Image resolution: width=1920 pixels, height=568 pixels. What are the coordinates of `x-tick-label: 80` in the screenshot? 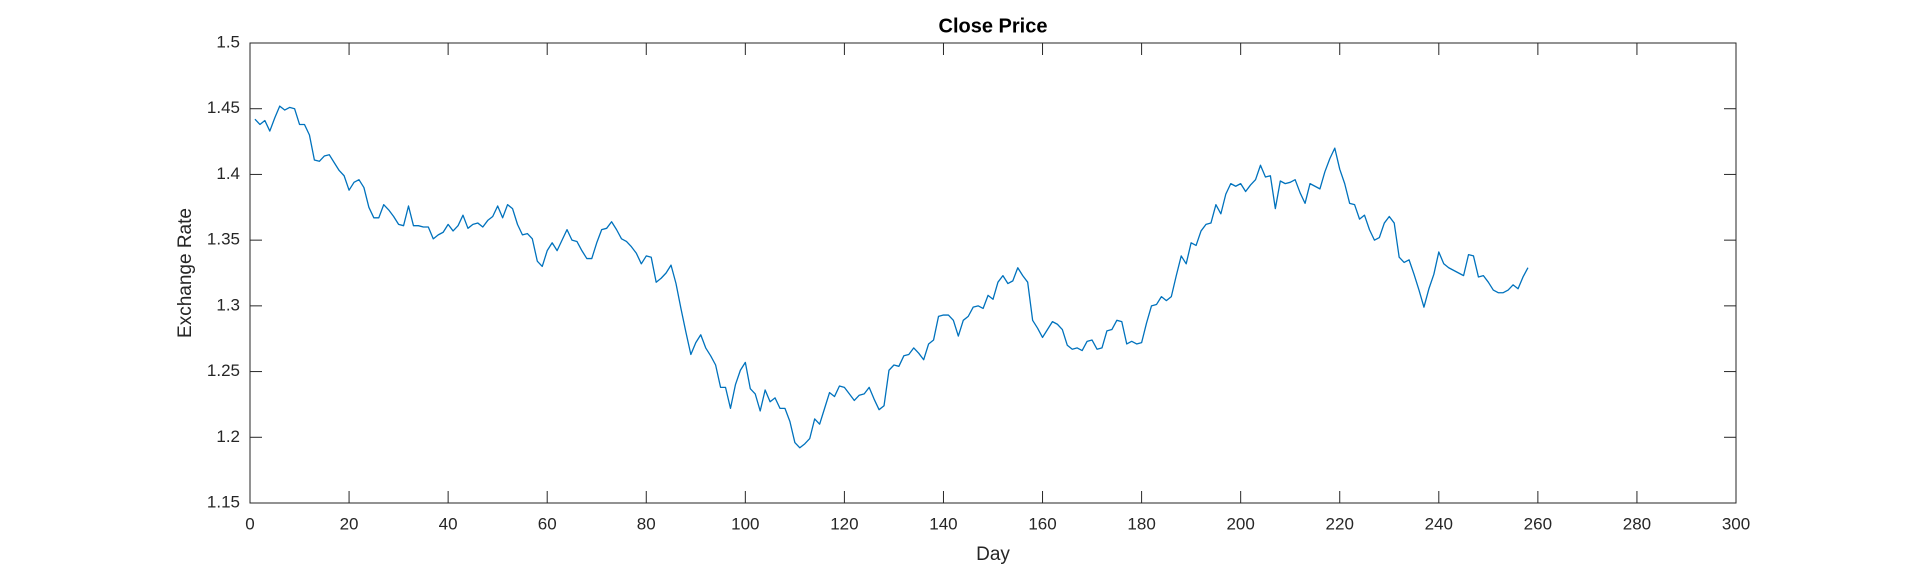 It's located at (646, 523).